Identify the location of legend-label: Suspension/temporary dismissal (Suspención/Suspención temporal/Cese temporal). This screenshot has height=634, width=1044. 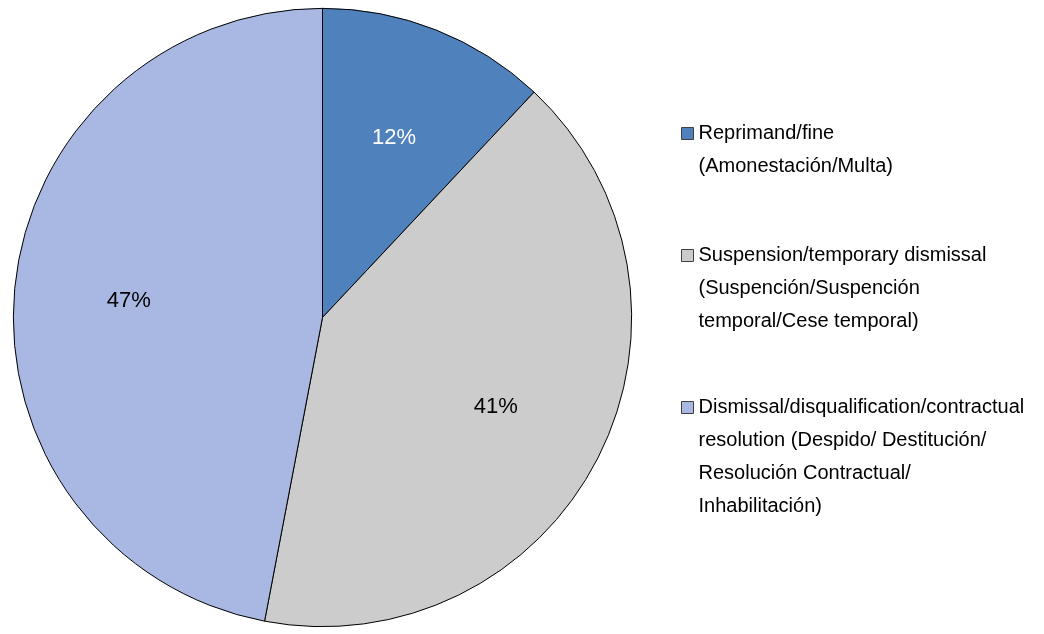
(842, 286).